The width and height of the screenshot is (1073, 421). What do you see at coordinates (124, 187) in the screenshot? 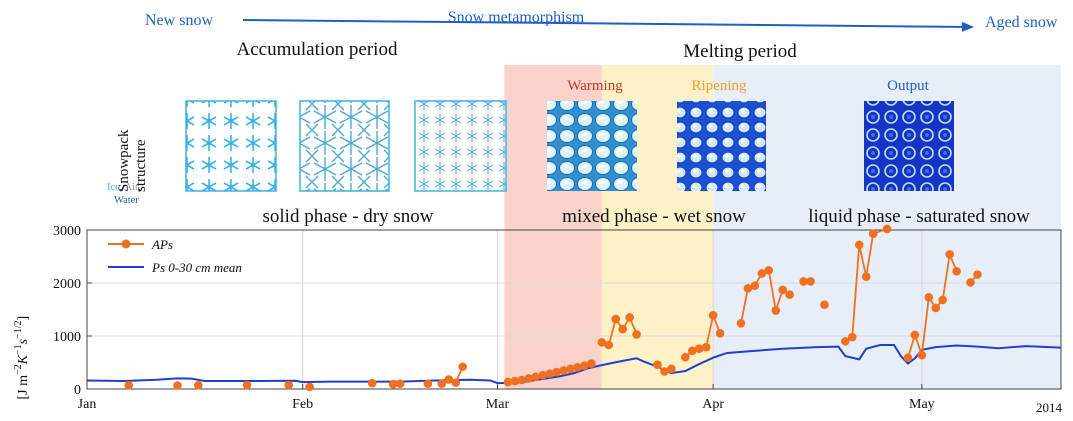
I see `legend-ice-air-water: Ice, Air,` at bounding box center [124, 187].